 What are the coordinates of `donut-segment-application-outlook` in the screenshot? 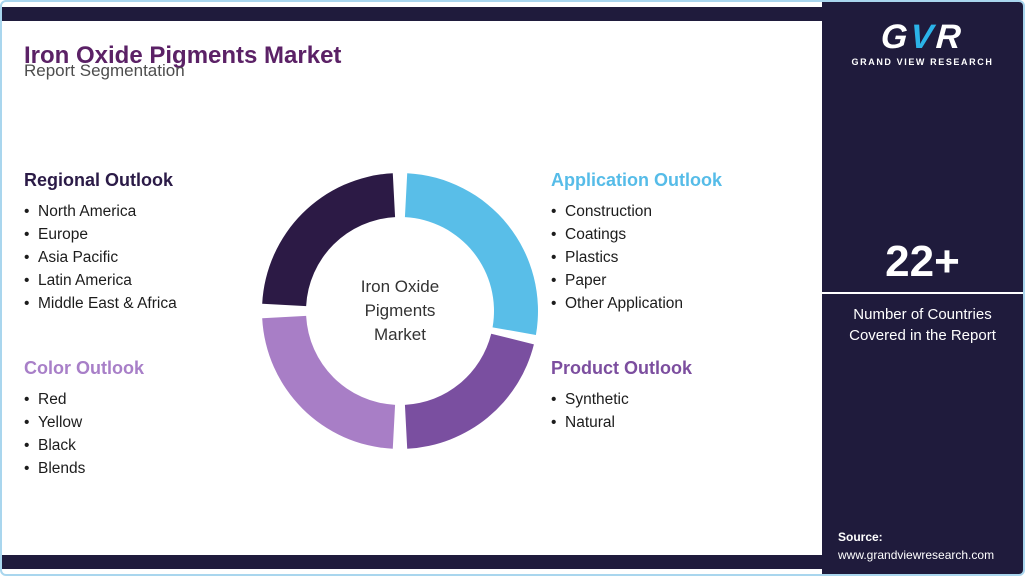 It's located at (471, 254).